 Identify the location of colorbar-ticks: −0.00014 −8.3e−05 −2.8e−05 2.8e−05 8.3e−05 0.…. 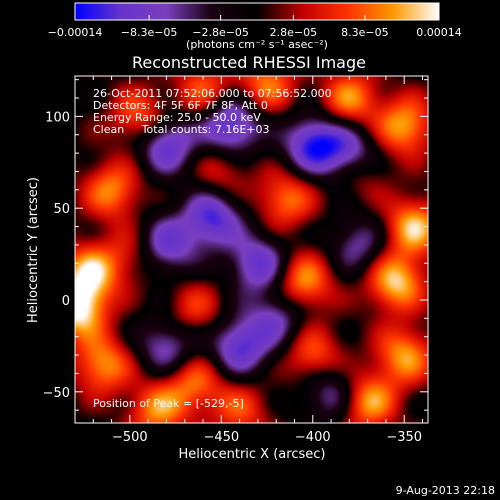
(255, 27).